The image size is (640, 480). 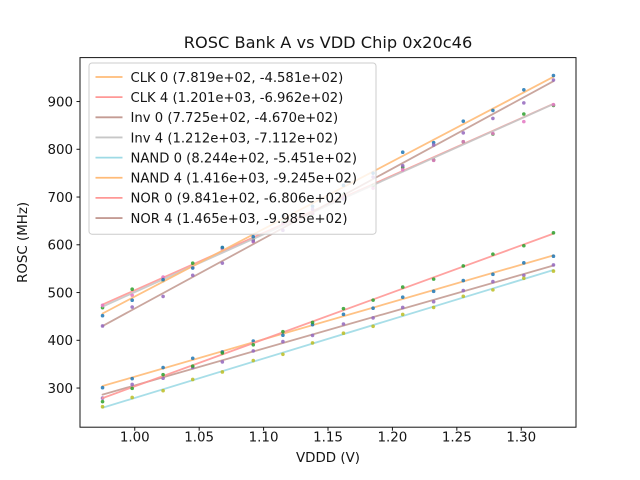 What do you see at coordinates (60, 150) in the screenshot?
I see `y-tick-label: 800` at bounding box center [60, 150].